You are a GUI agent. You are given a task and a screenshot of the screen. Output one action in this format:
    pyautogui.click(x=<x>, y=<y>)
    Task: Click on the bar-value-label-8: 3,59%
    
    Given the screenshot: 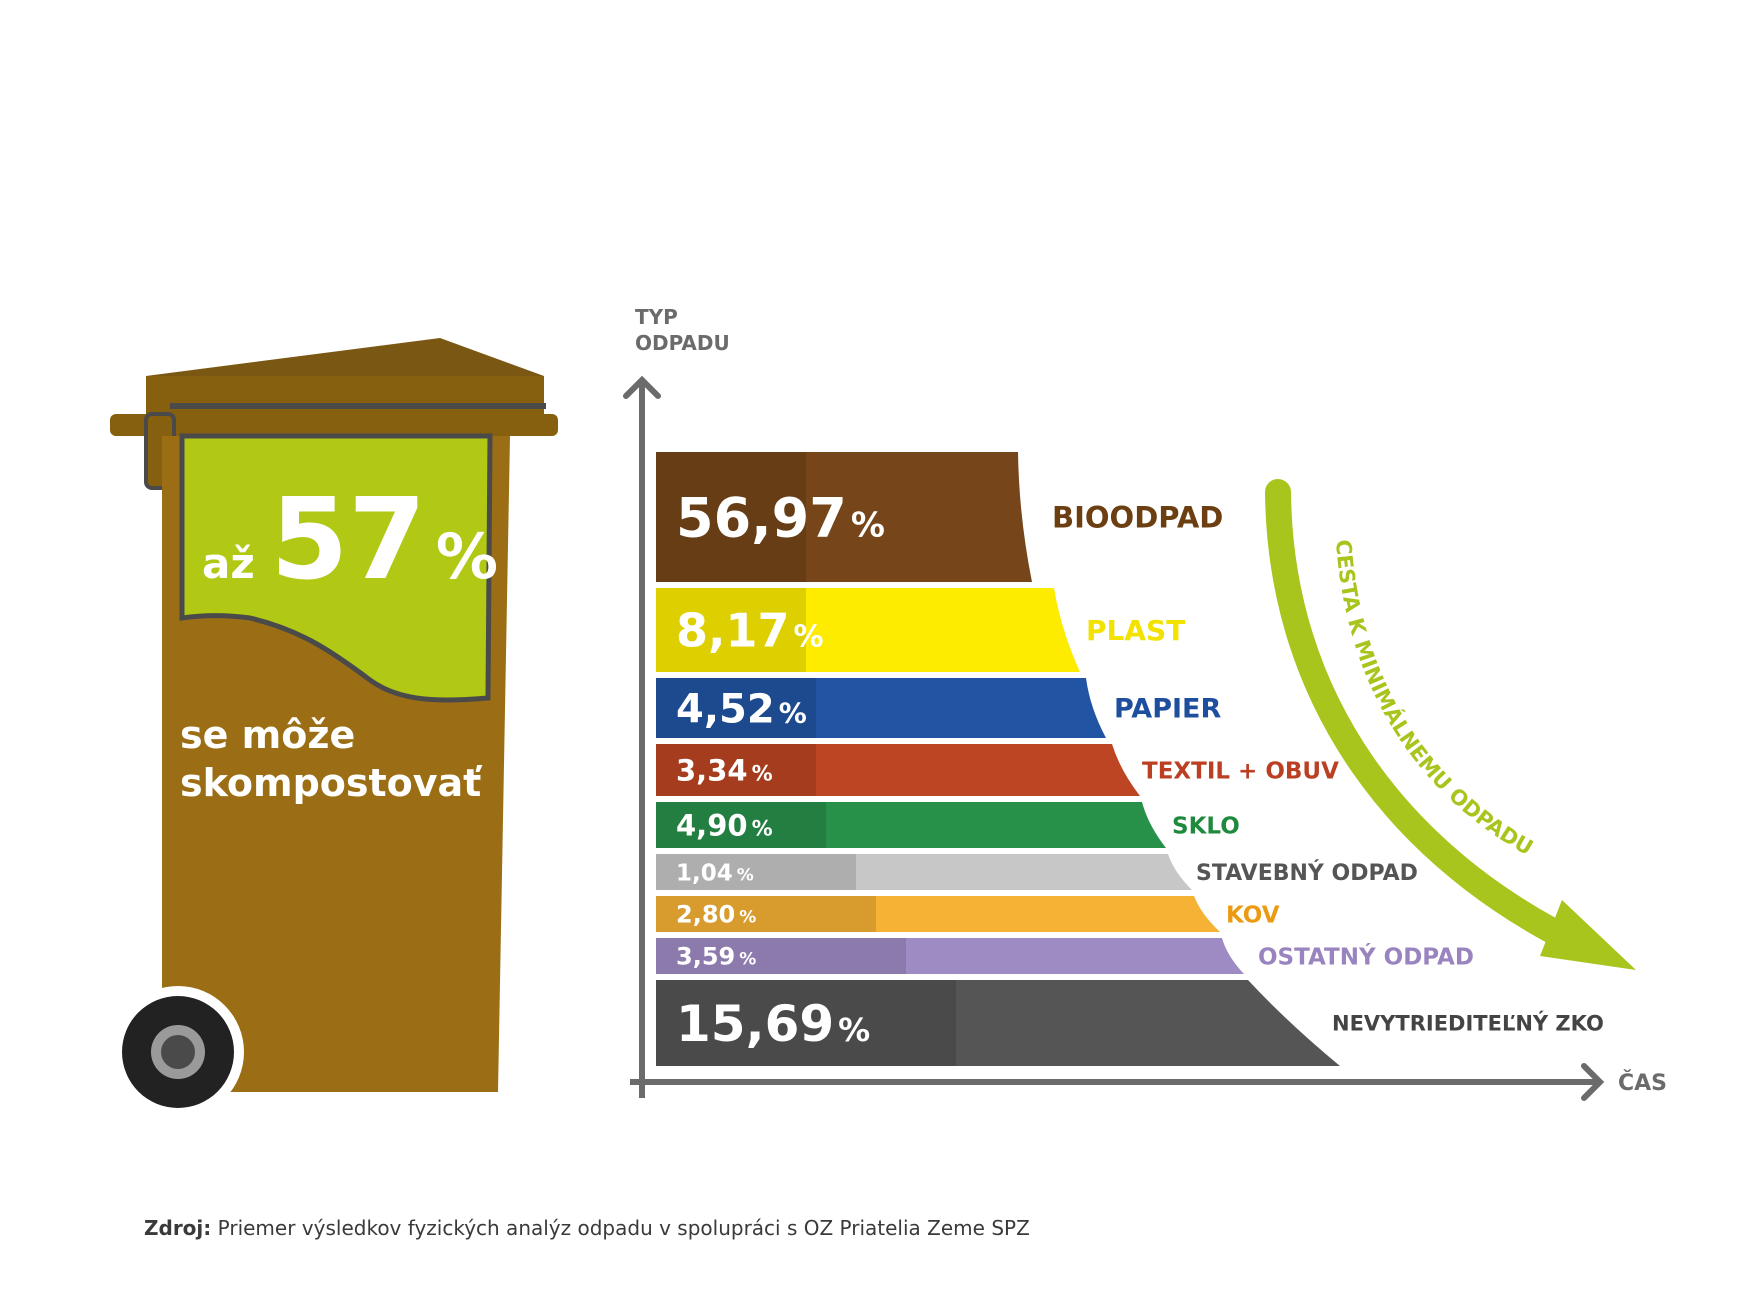 What is the action you would take?
    pyautogui.click(x=716, y=957)
    